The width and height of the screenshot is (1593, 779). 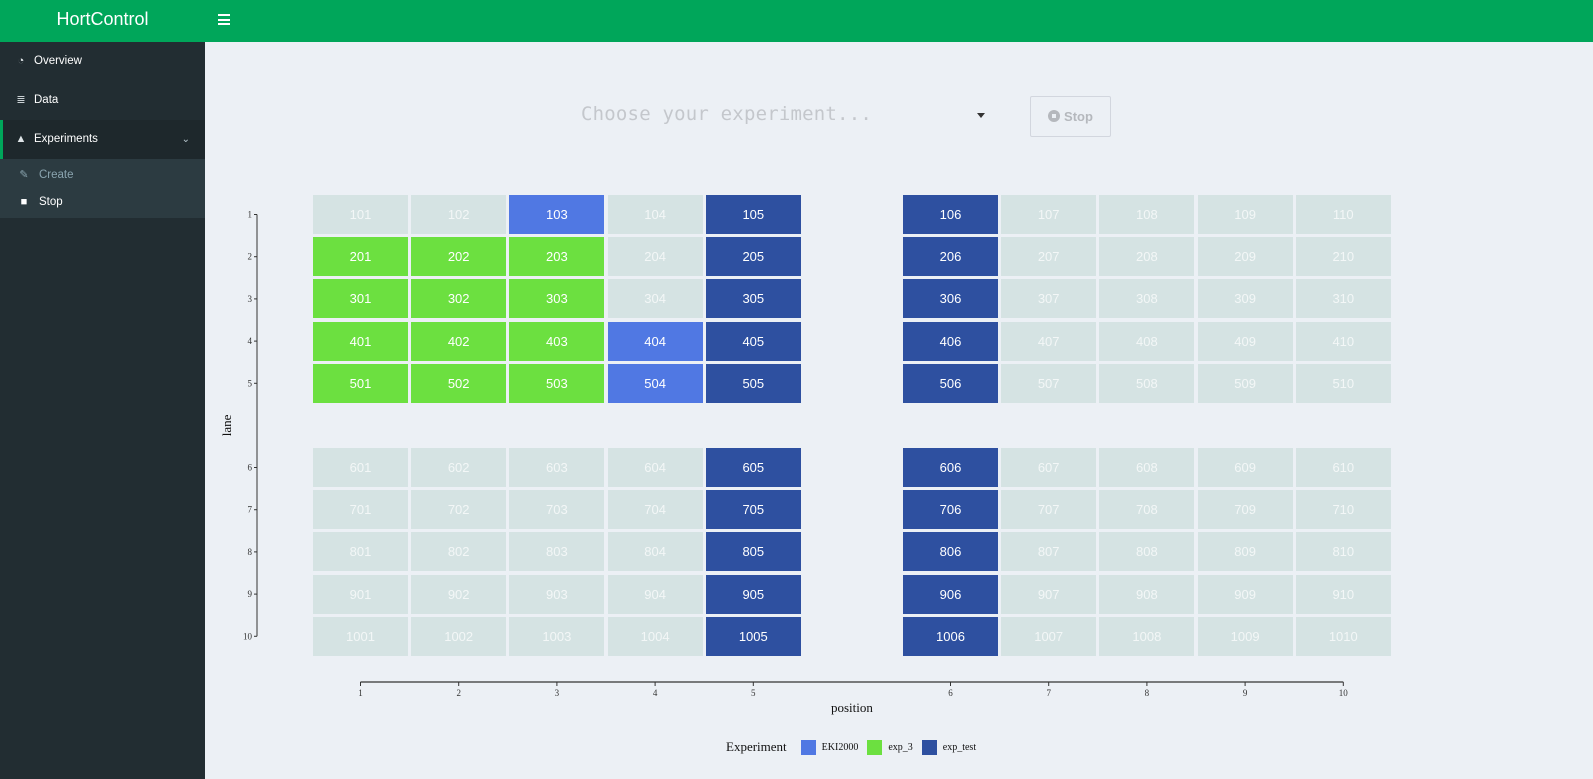 What do you see at coordinates (1147, 214) in the screenshot?
I see `plot-cell: 108` at bounding box center [1147, 214].